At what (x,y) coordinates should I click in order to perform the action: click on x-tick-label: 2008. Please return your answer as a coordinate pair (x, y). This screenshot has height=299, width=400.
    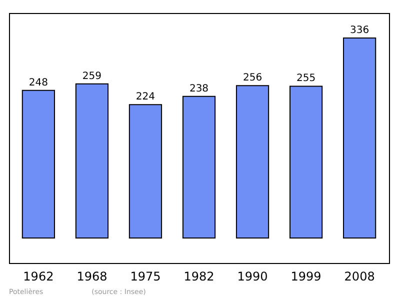
    Looking at the image, I should click on (359, 277).